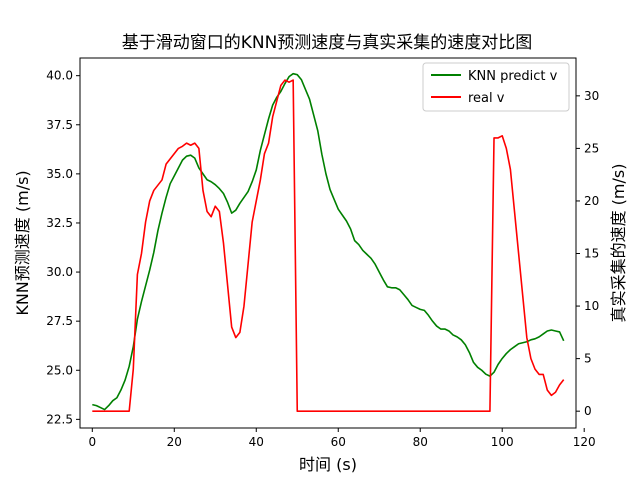  Describe the element at coordinates (588, 411) in the screenshot. I see `y-tick-label-right: 0` at that location.